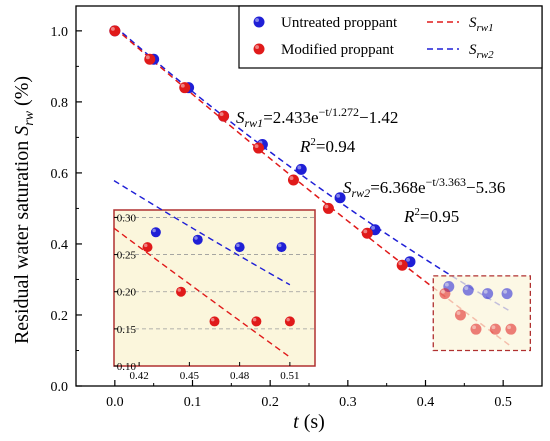  I want to click on legend-box, so click(390, 37).